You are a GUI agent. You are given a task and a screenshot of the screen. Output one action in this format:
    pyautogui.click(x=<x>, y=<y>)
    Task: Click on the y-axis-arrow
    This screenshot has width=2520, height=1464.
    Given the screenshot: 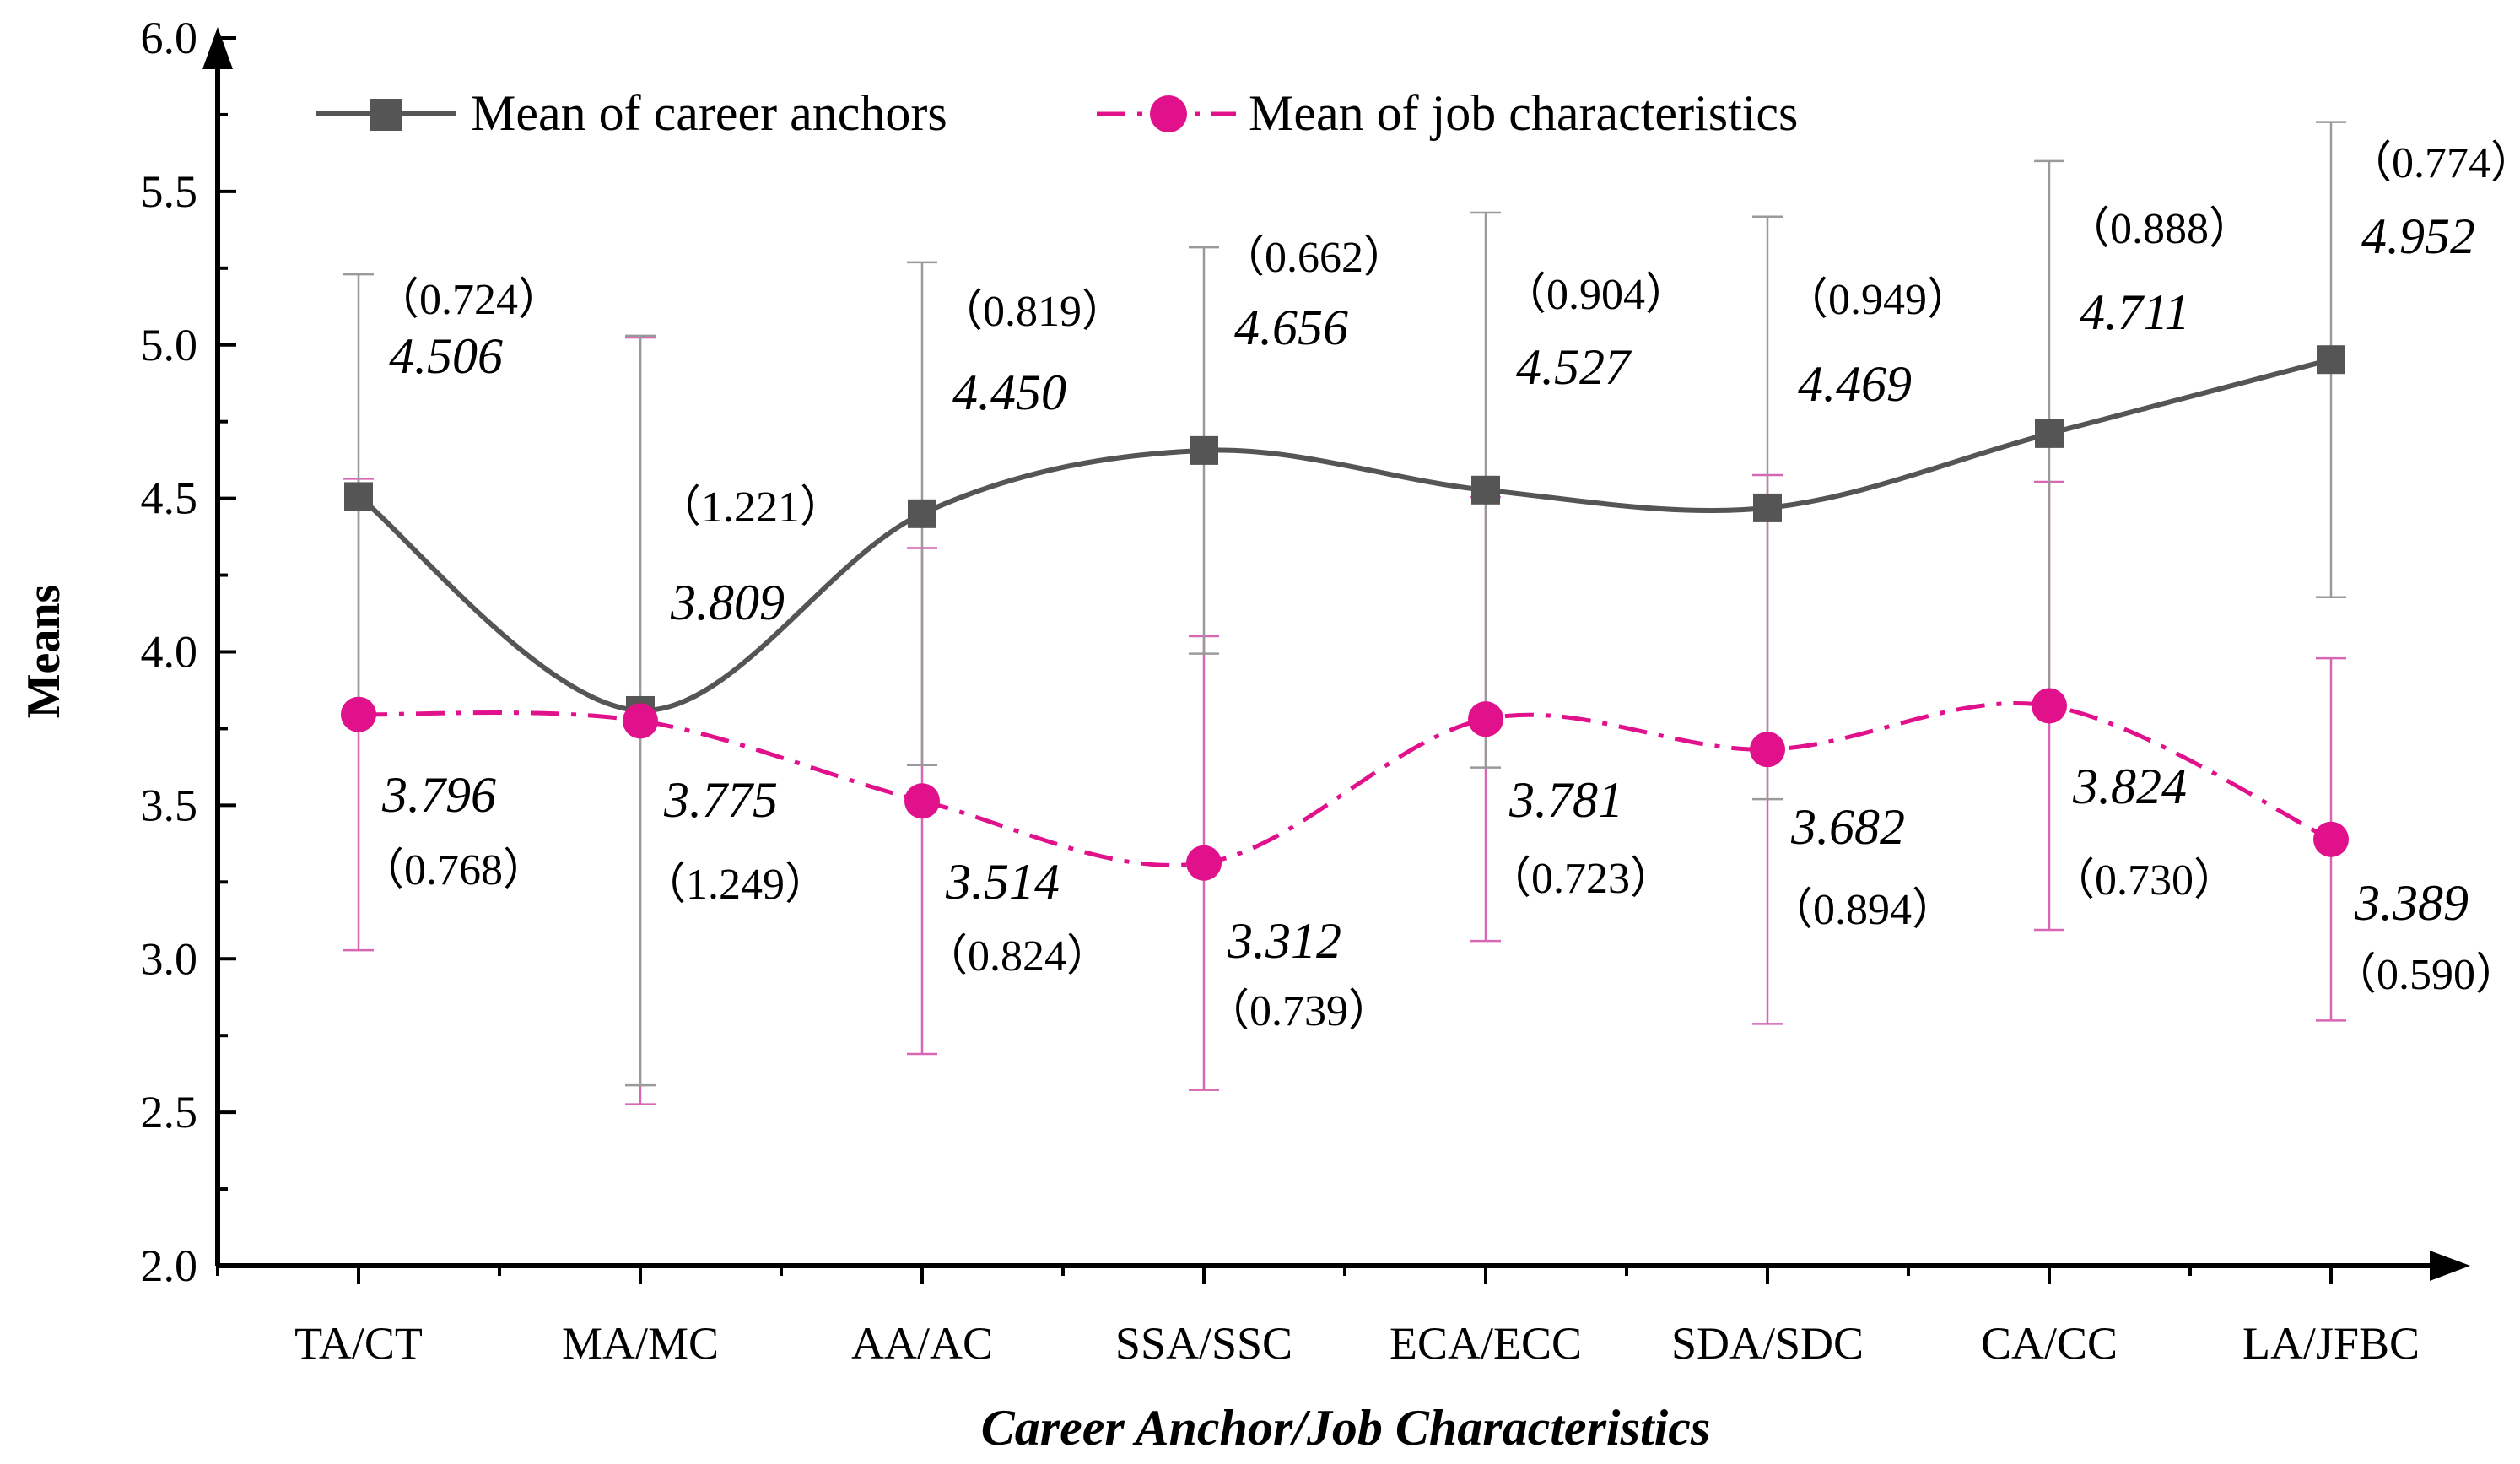 What is the action you would take?
    pyautogui.click(x=218, y=48)
    